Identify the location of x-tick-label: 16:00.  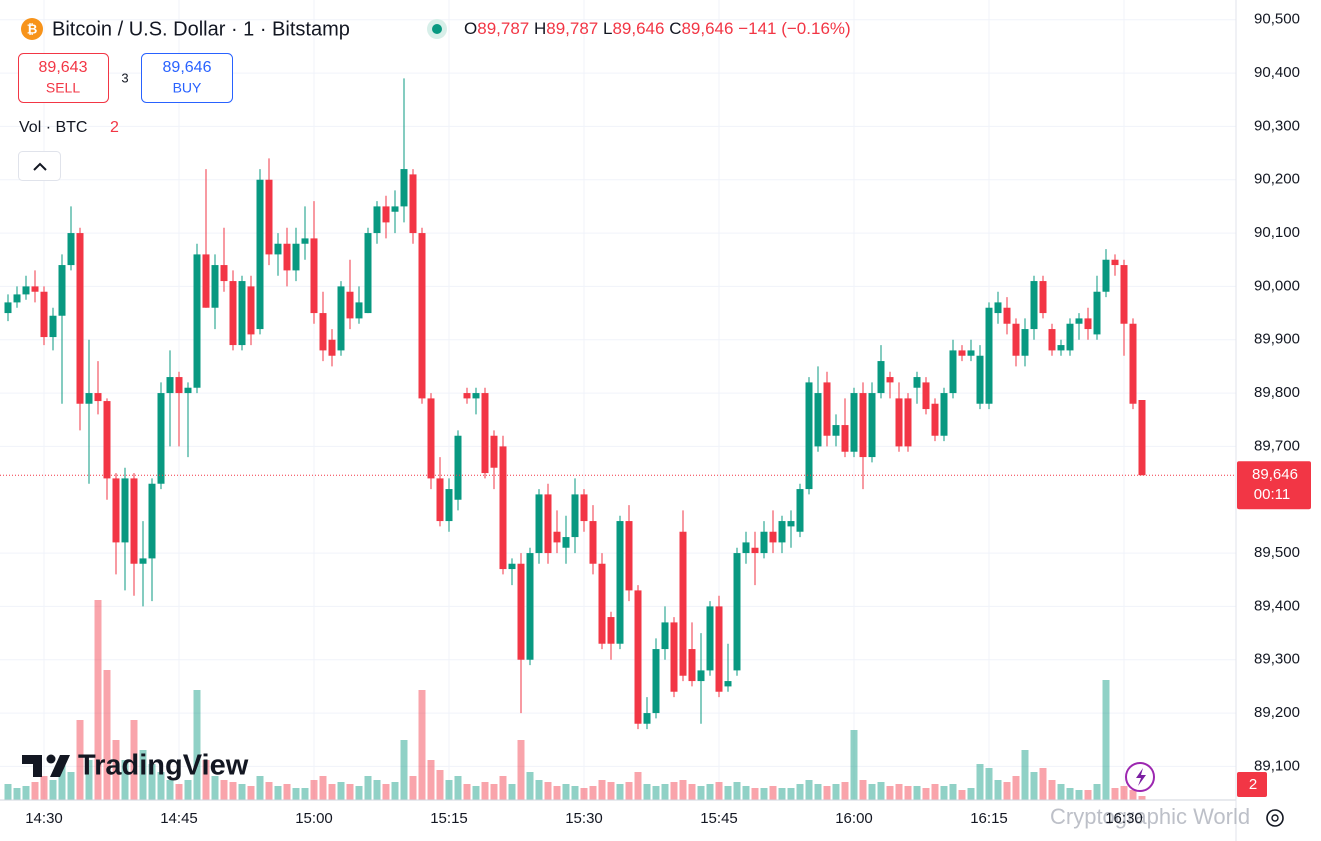
(854, 818).